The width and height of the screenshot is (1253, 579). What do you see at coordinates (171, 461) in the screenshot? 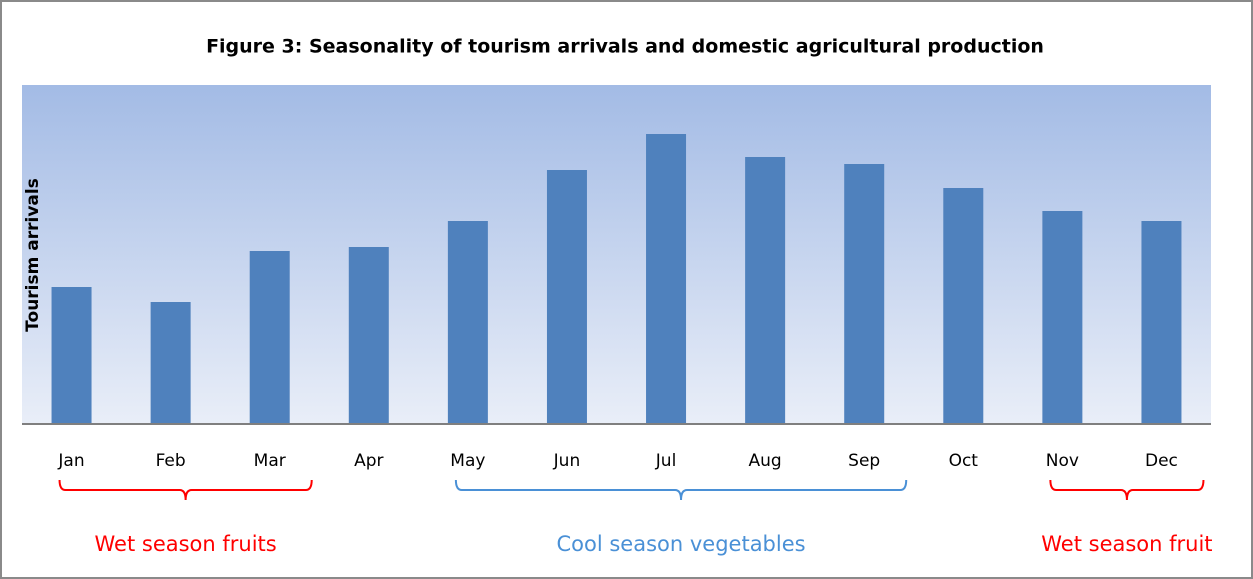
I see `x-tick-label: Feb` at bounding box center [171, 461].